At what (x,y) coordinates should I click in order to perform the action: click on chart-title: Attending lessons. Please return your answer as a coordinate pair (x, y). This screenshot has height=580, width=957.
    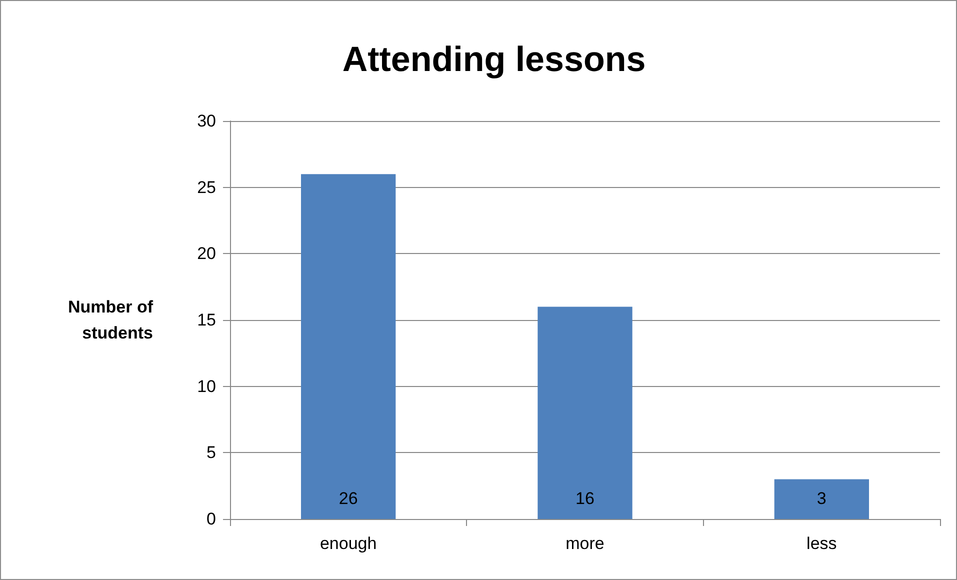
    Looking at the image, I should click on (494, 59).